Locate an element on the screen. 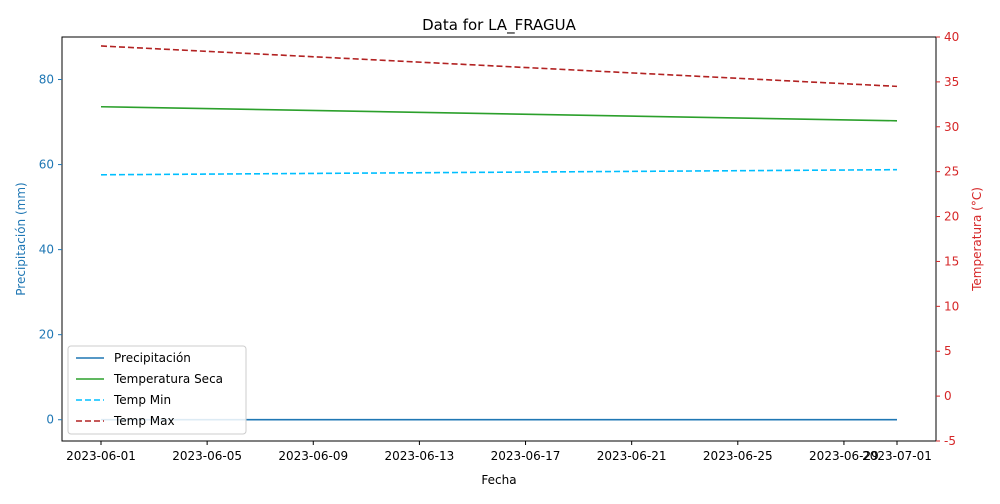  legend-label-1: Temperatura Seca is located at coordinates (168, 379).